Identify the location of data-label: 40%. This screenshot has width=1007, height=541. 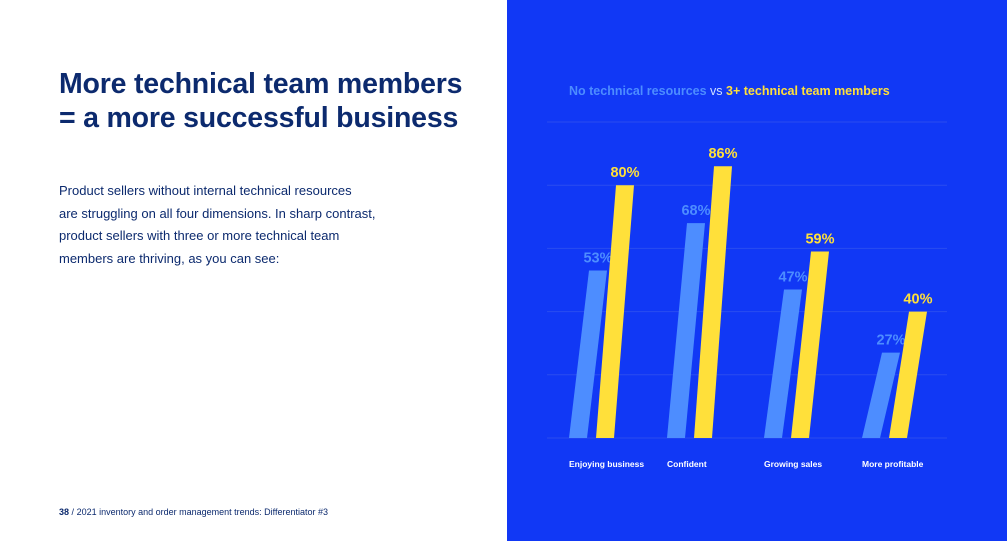
(917, 300).